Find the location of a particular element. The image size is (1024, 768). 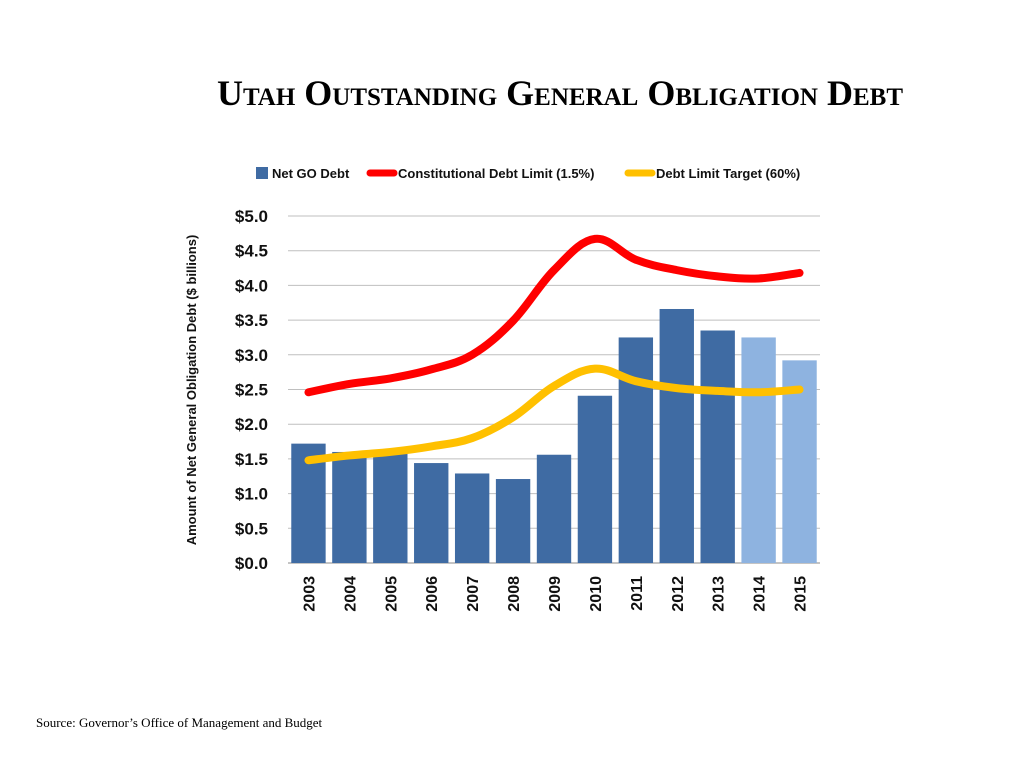

x-tick-label: 2011 is located at coordinates (637, 593).